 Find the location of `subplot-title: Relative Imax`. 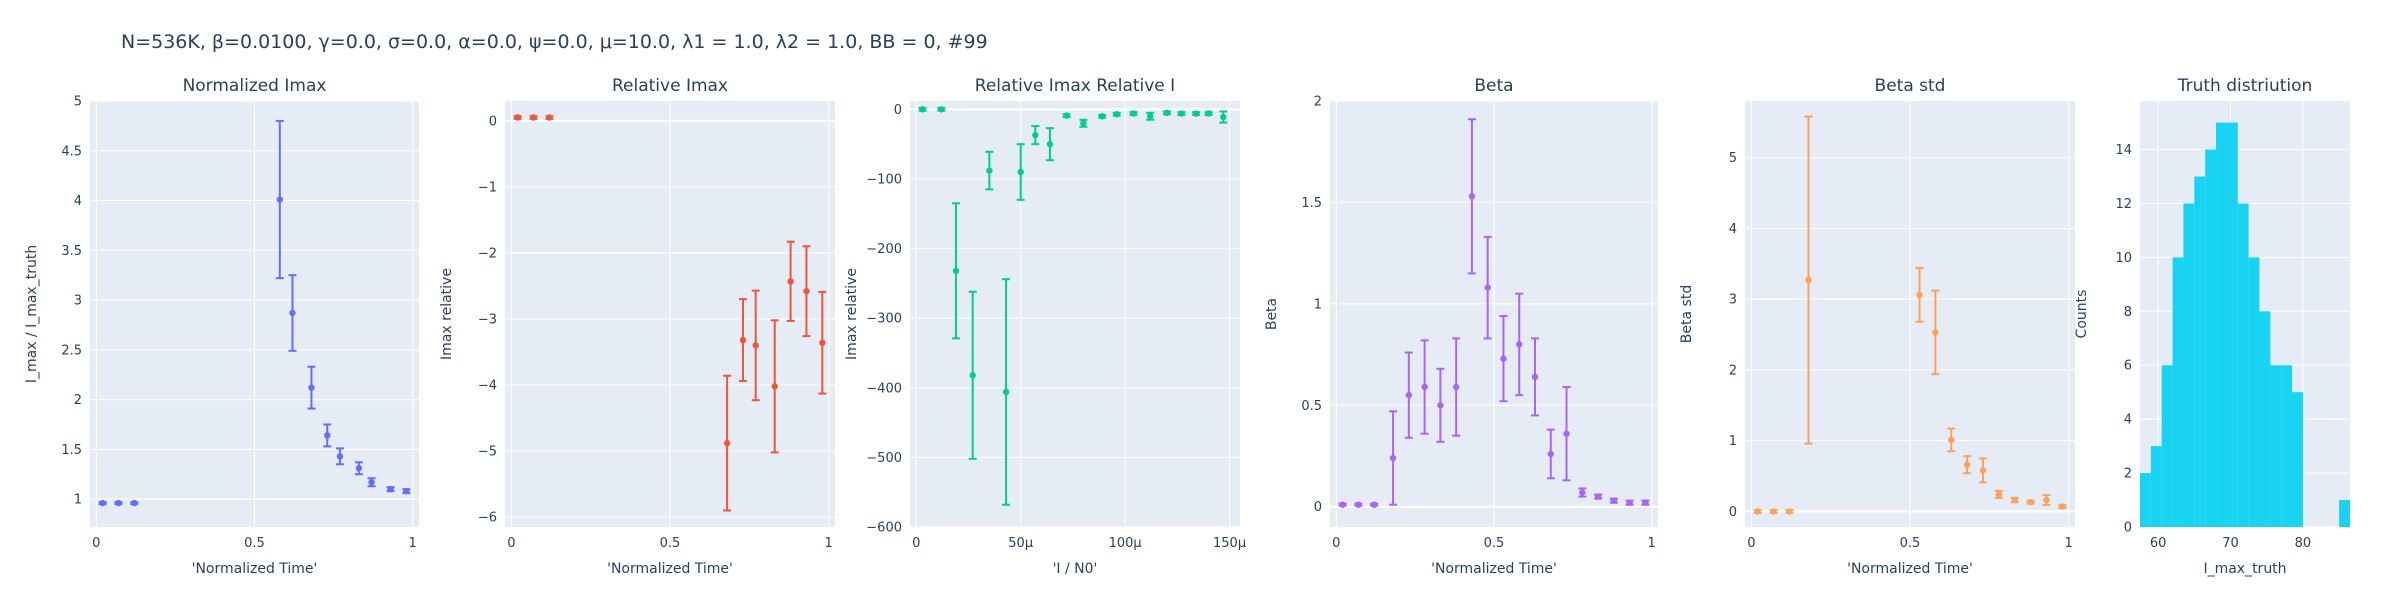

subplot-title: Relative Imax is located at coordinates (670, 86).